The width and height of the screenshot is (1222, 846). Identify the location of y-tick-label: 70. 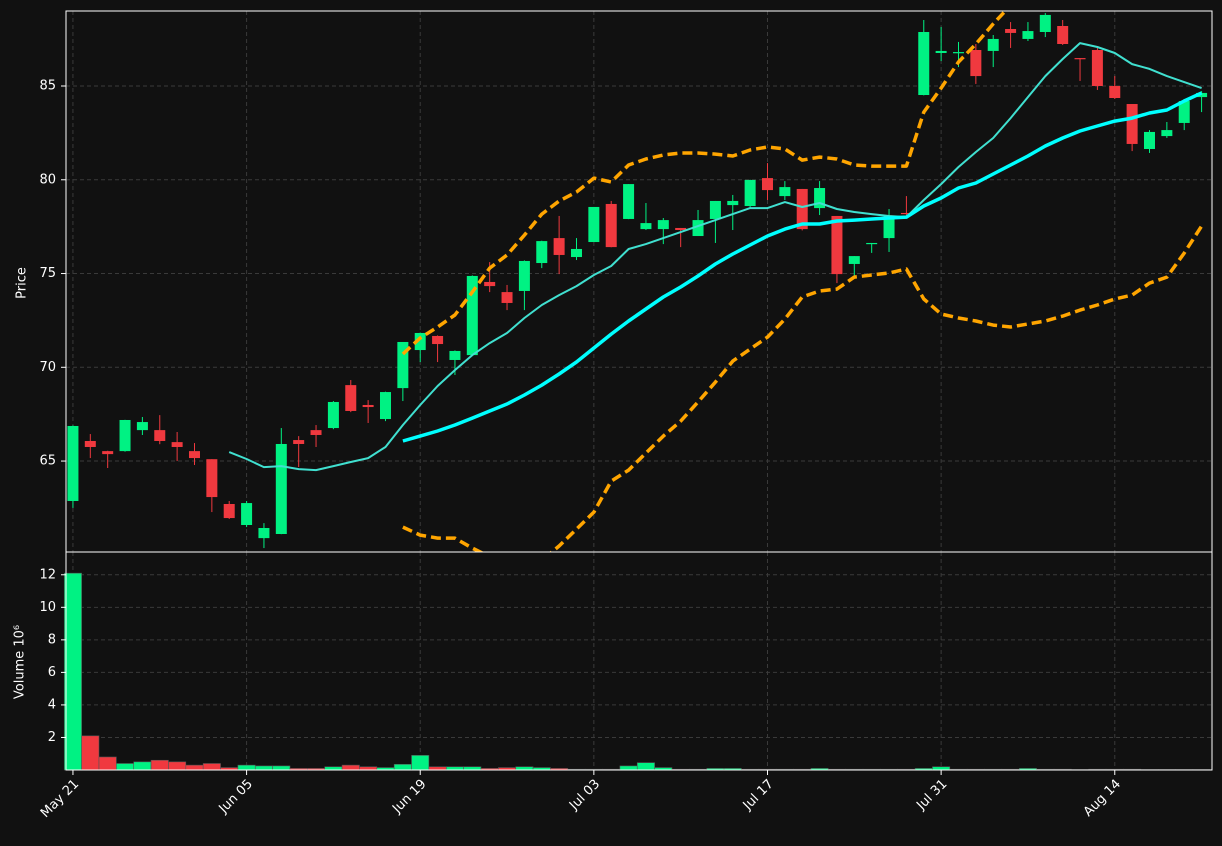
(47, 367).